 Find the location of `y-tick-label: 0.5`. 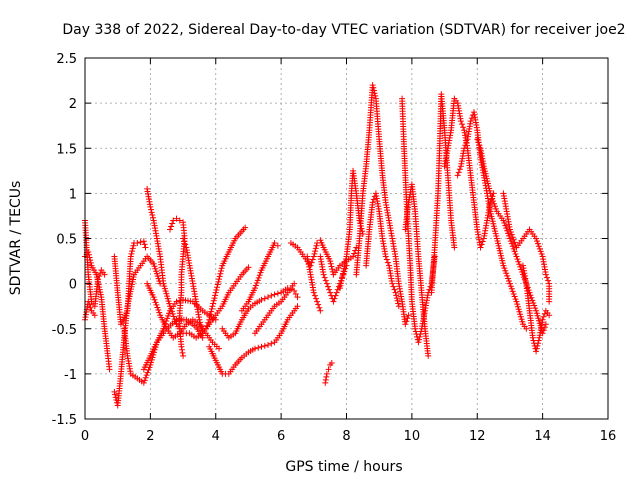

y-tick-label: 0.5 is located at coordinates (66, 240).